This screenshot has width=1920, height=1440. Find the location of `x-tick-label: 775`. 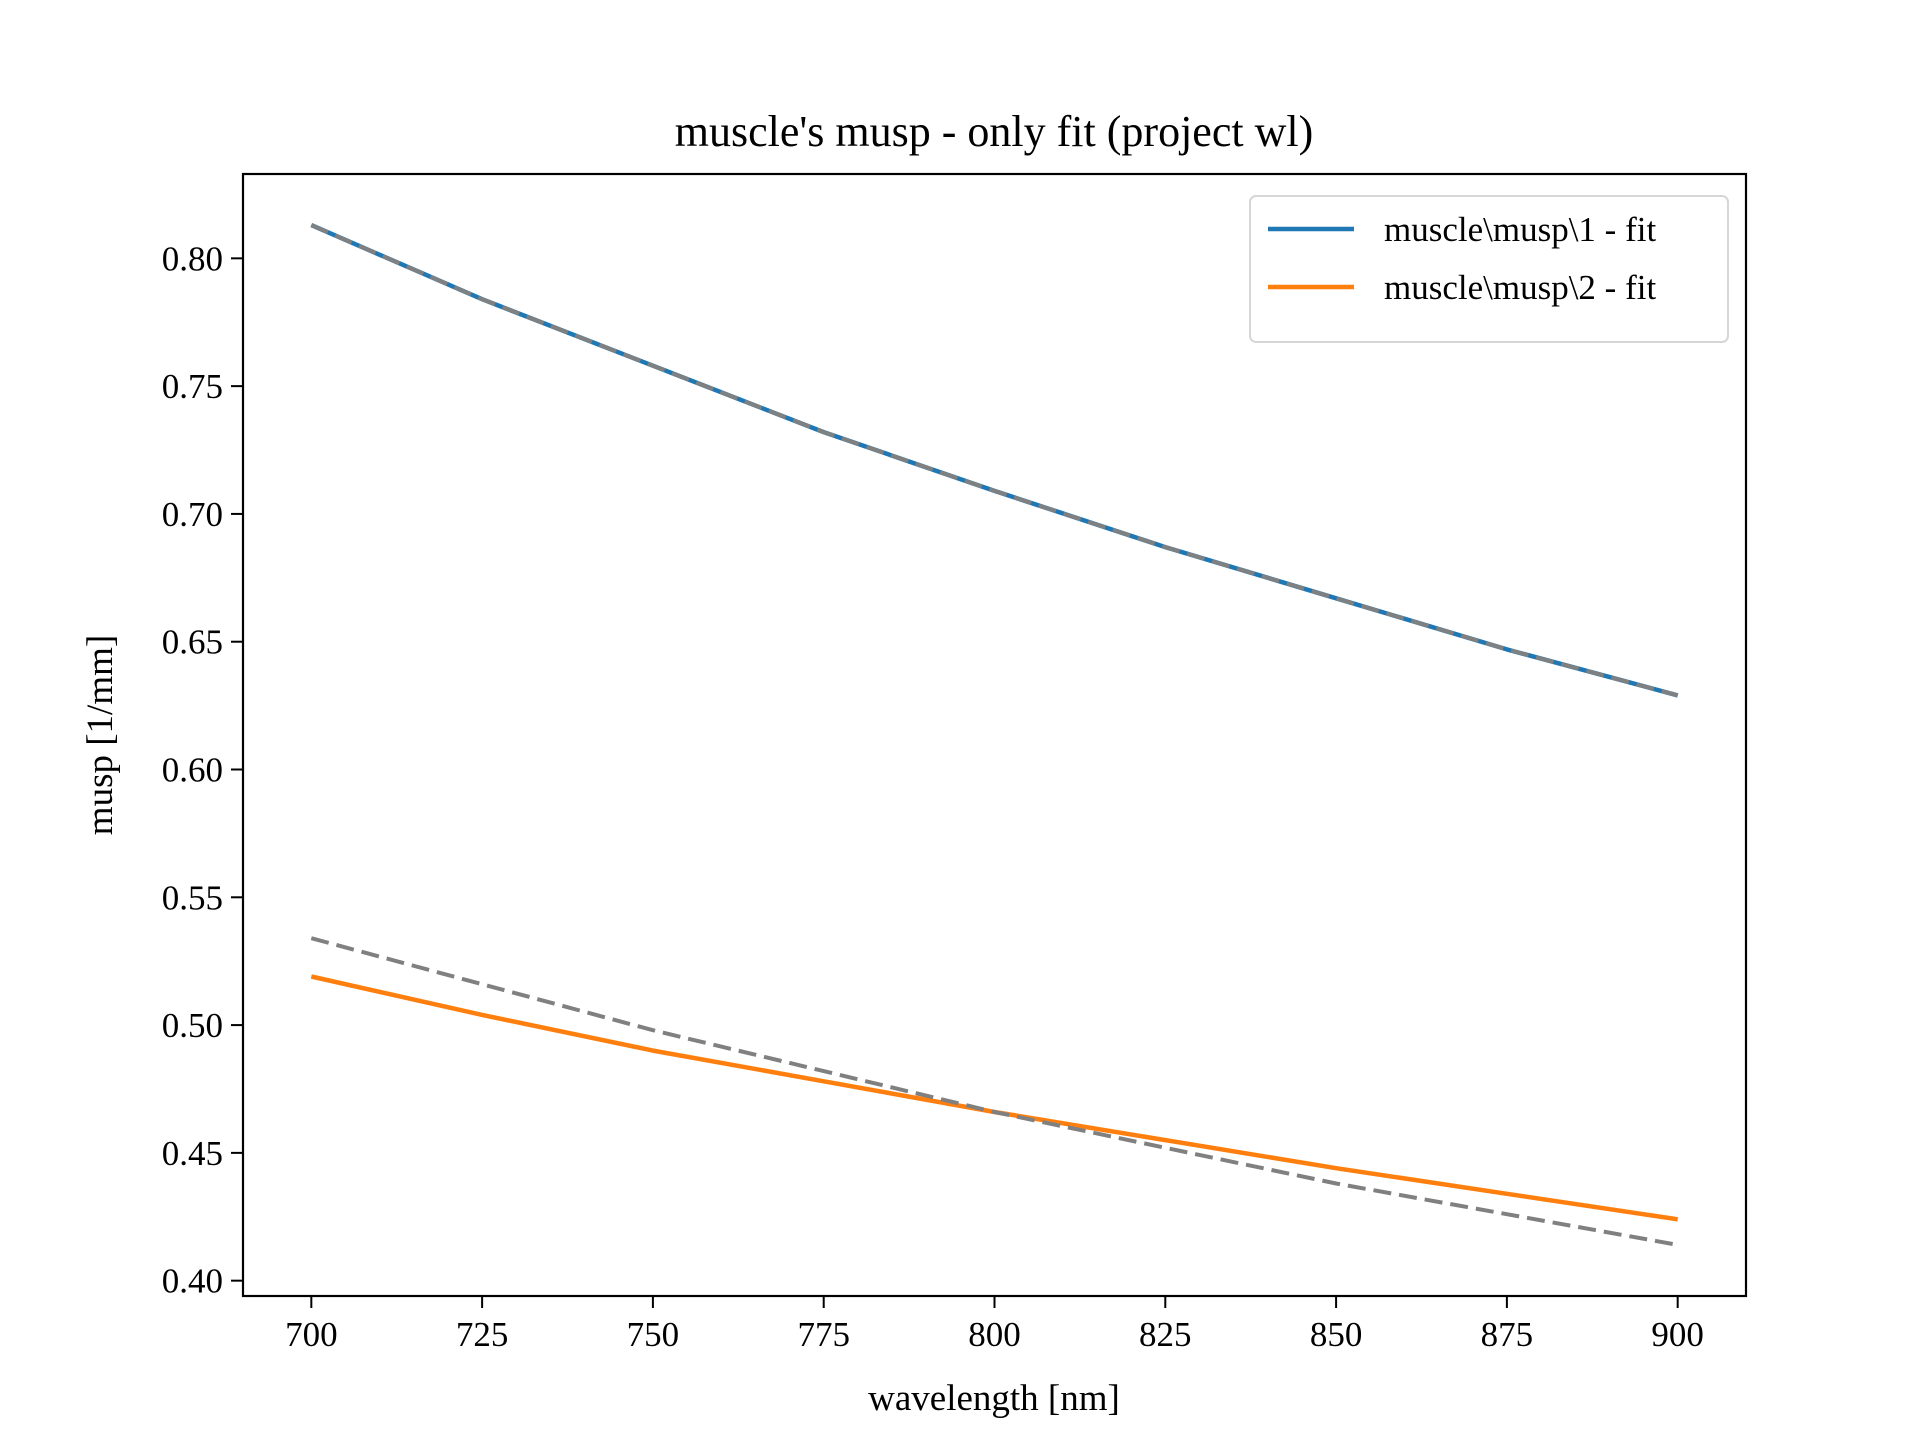

x-tick-label: 775 is located at coordinates (823, 1334).